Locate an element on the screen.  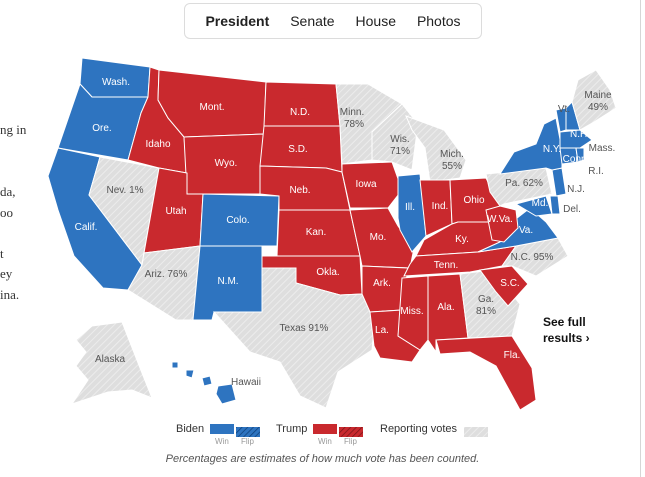
state-sc is located at coordinates (504, 286).